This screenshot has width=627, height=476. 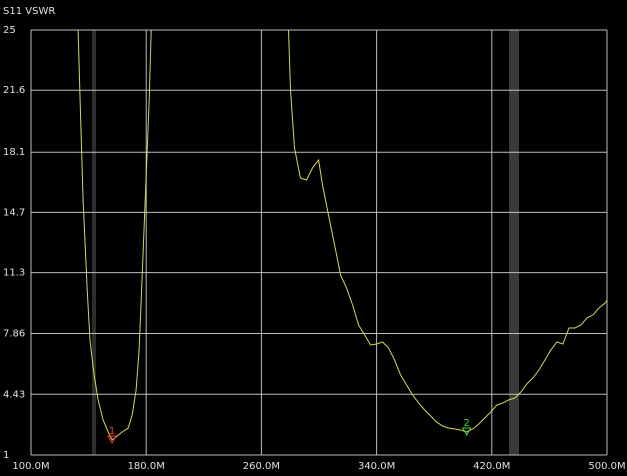 What do you see at coordinates (29, 11) in the screenshot?
I see `chart-title: S11 VSWR` at bounding box center [29, 11].